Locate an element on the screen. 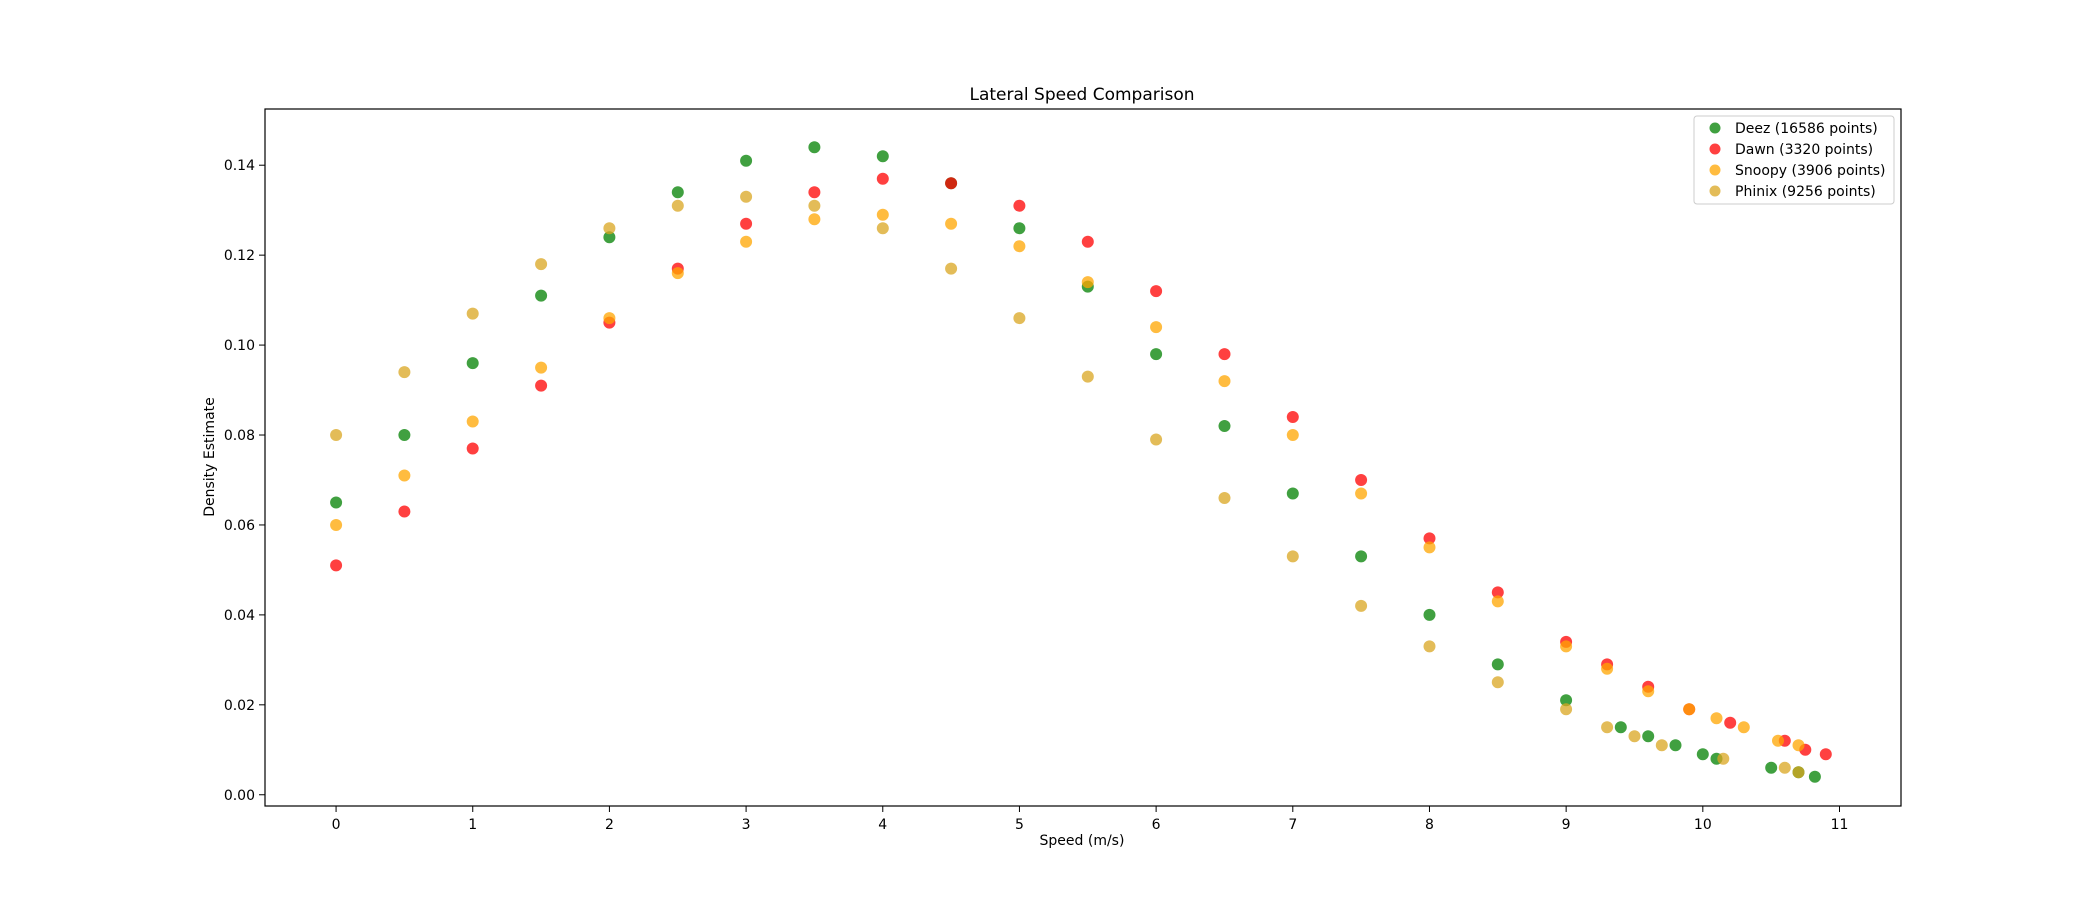 Image resolution: width=2100 pixels, height=900 pixels. y-axis-ticks: 0.00 0.02 0.04 0.06 0.08 0.10 0.12 0.14 is located at coordinates (244, 481).